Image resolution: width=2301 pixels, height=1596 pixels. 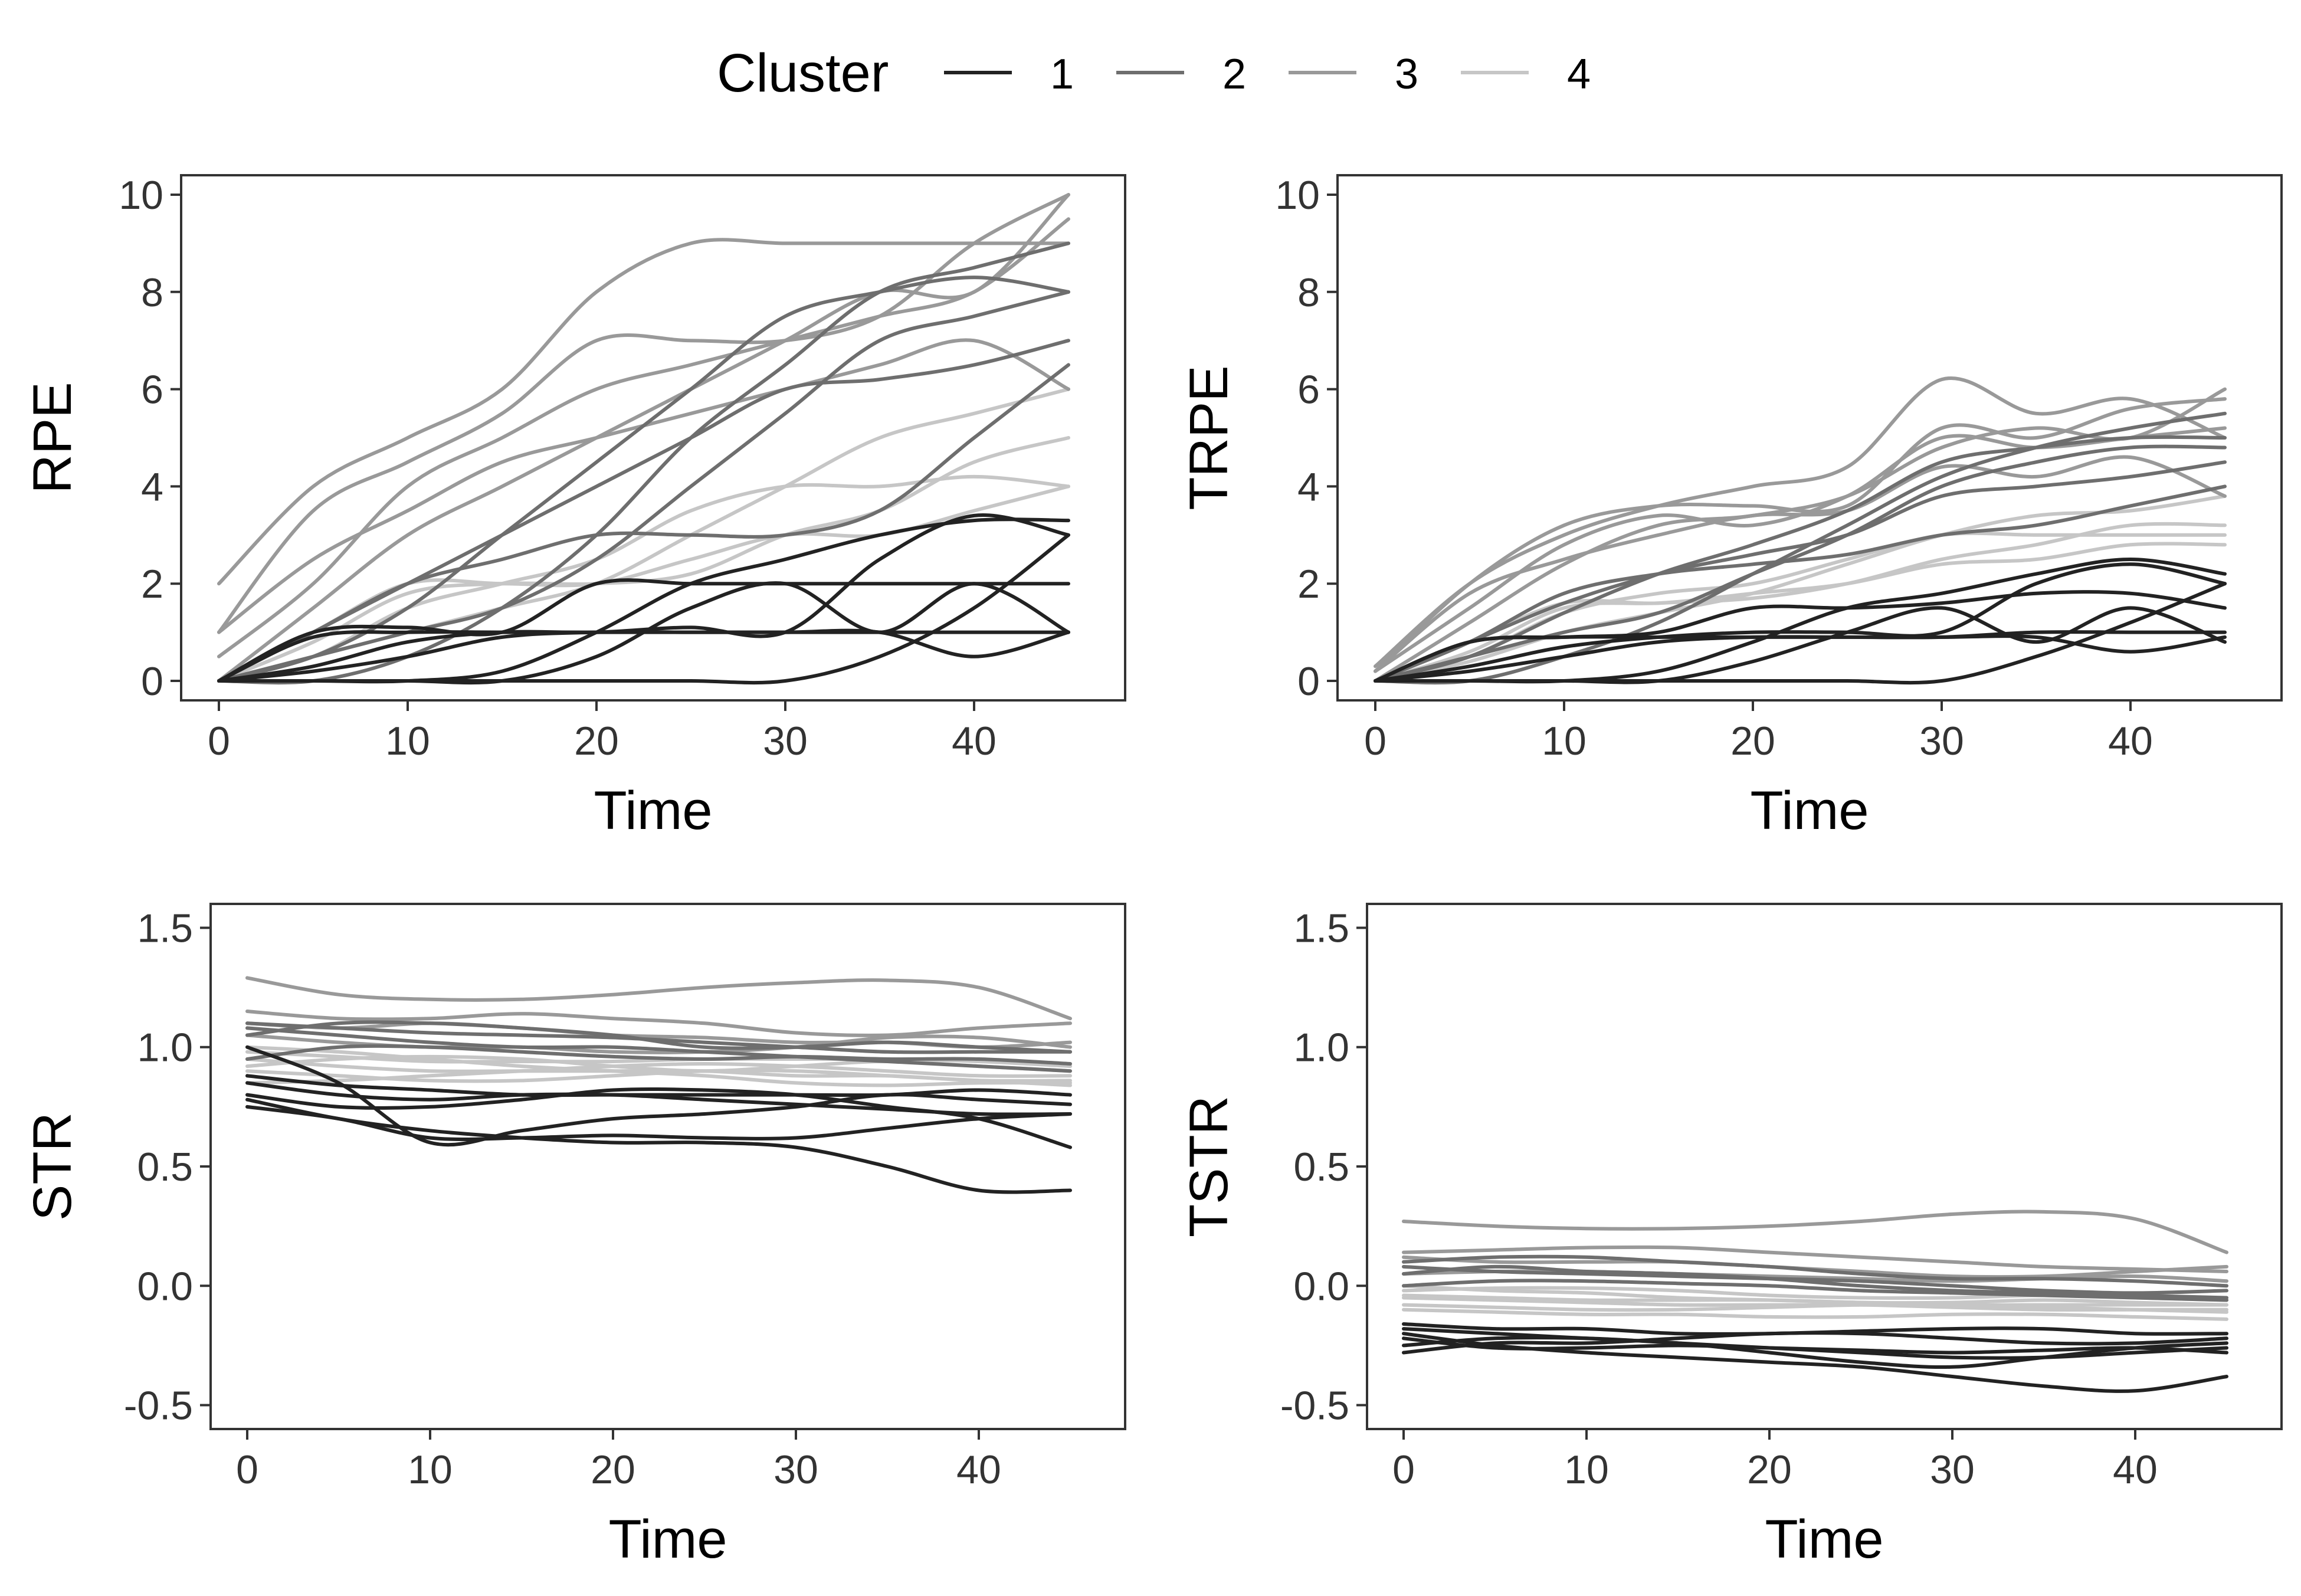 What do you see at coordinates (1209, 1166) in the screenshot?
I see `y-axis-title: TSTR` at bounding box center [1209, 1166].